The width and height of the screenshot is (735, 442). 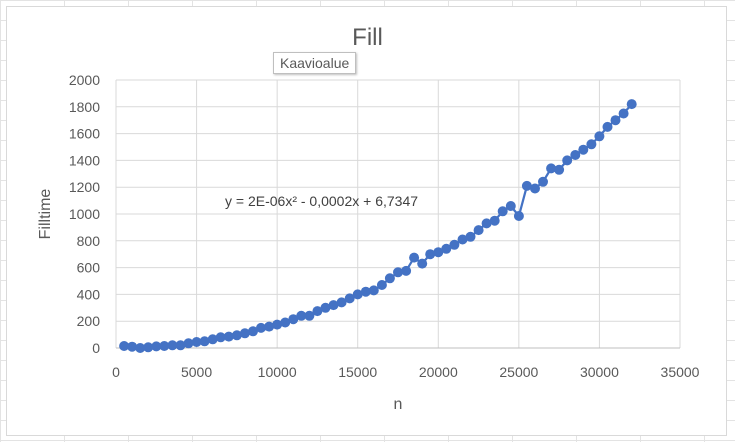 What do you see at coordinates (599, 372) in the screenshot?
I see `x-tick-label: 30000` at bounding box center [599, 372].